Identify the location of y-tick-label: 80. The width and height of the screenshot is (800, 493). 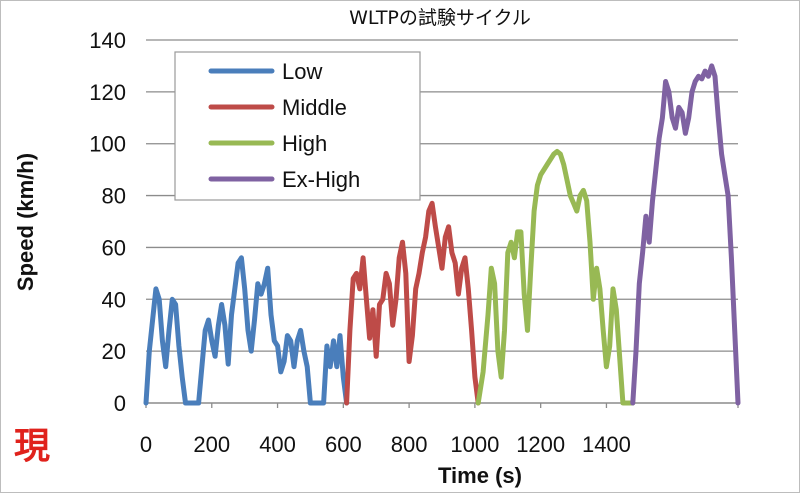
(114, 196).